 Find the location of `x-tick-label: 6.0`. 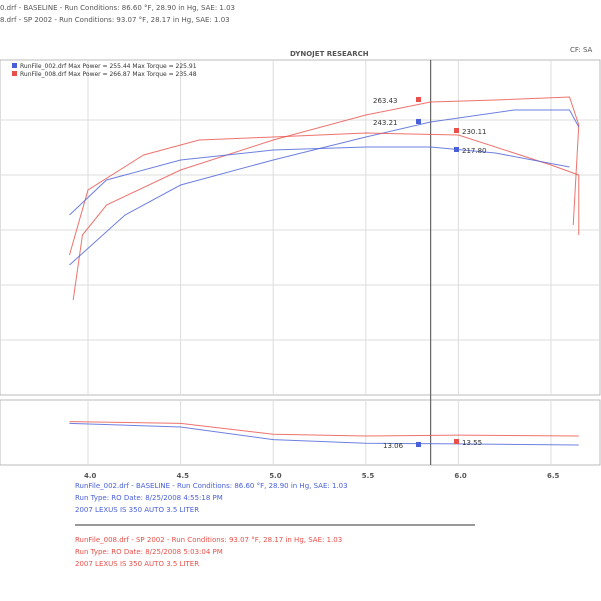

x-tick-label: 6.0 is located at coordinates (460, 476).